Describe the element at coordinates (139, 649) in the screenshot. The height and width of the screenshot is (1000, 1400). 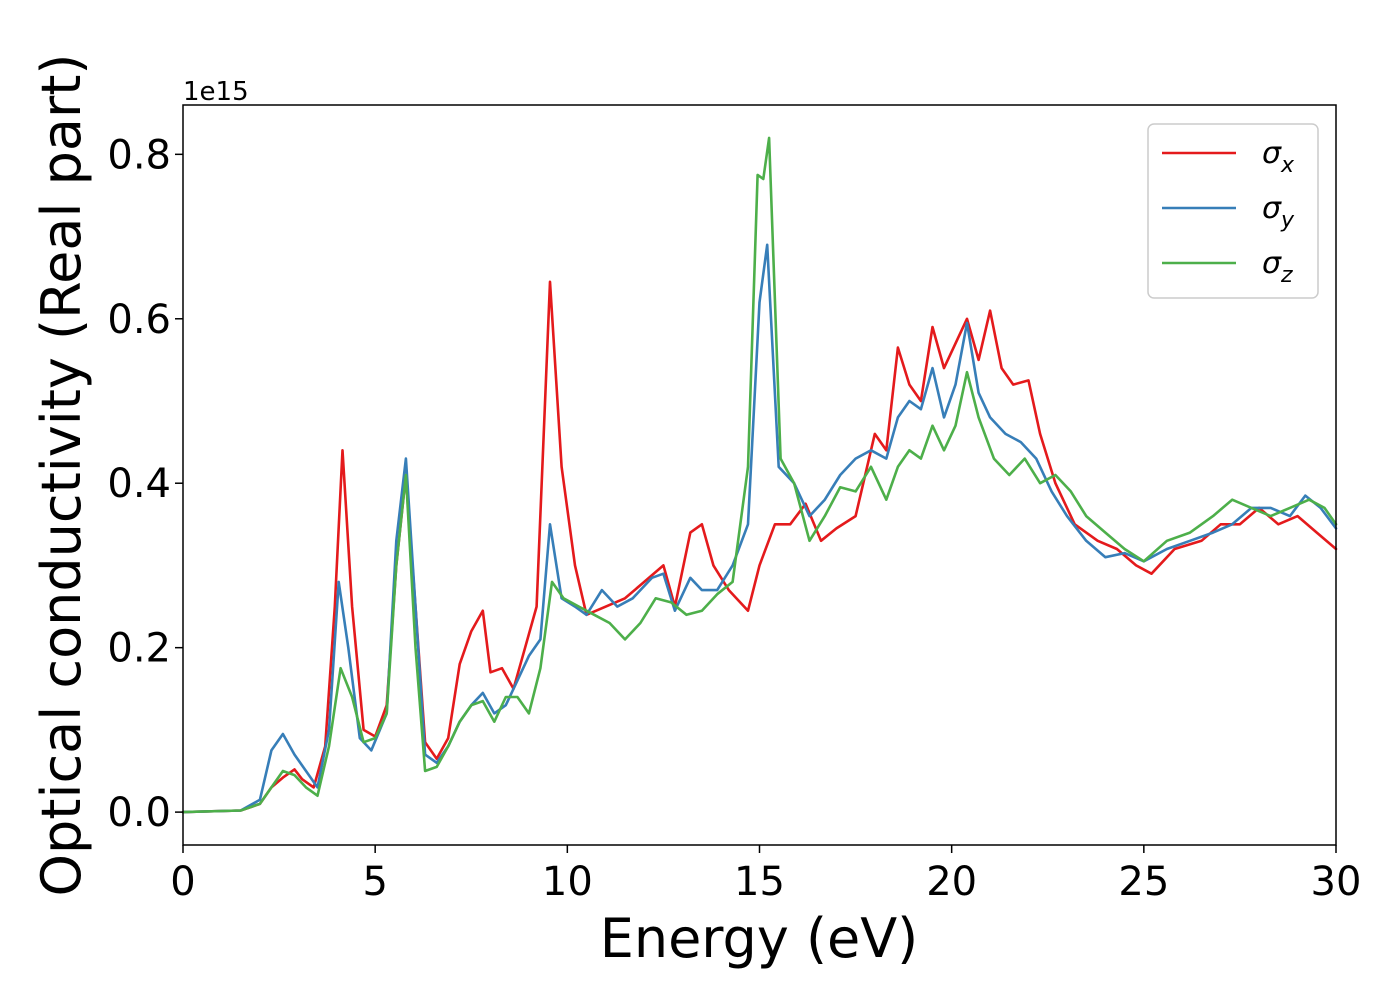
I see `y-tick-label: 0.2` at that location.